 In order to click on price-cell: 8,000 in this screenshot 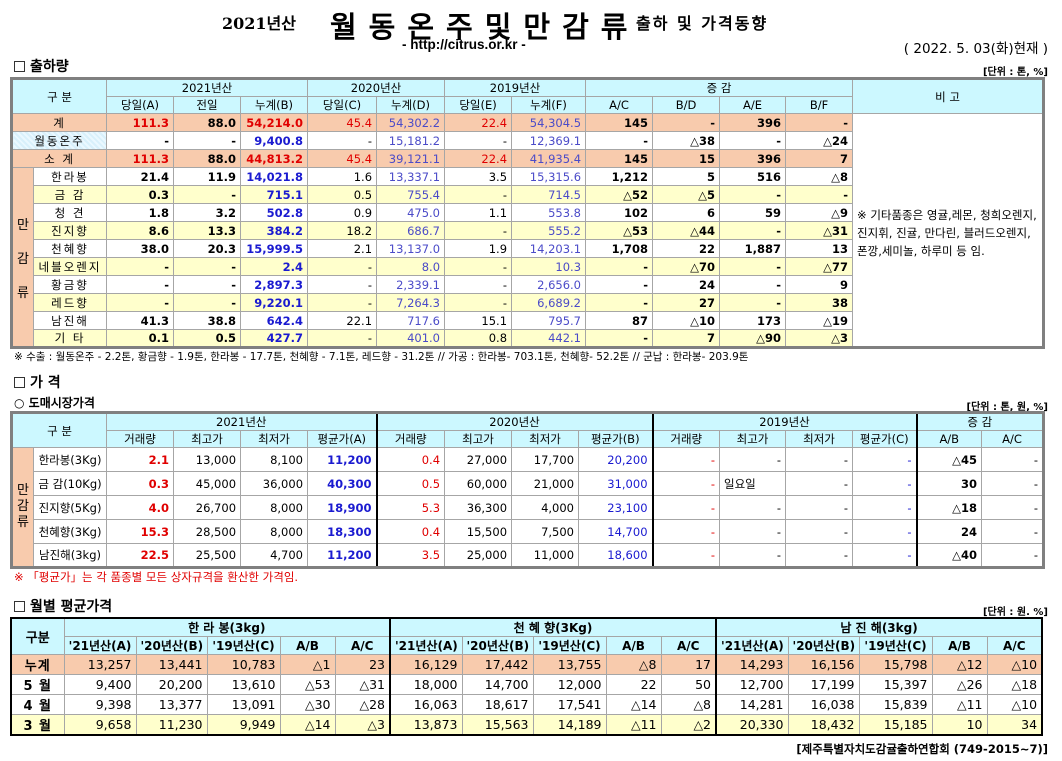, I will do `click(274, 507)`.